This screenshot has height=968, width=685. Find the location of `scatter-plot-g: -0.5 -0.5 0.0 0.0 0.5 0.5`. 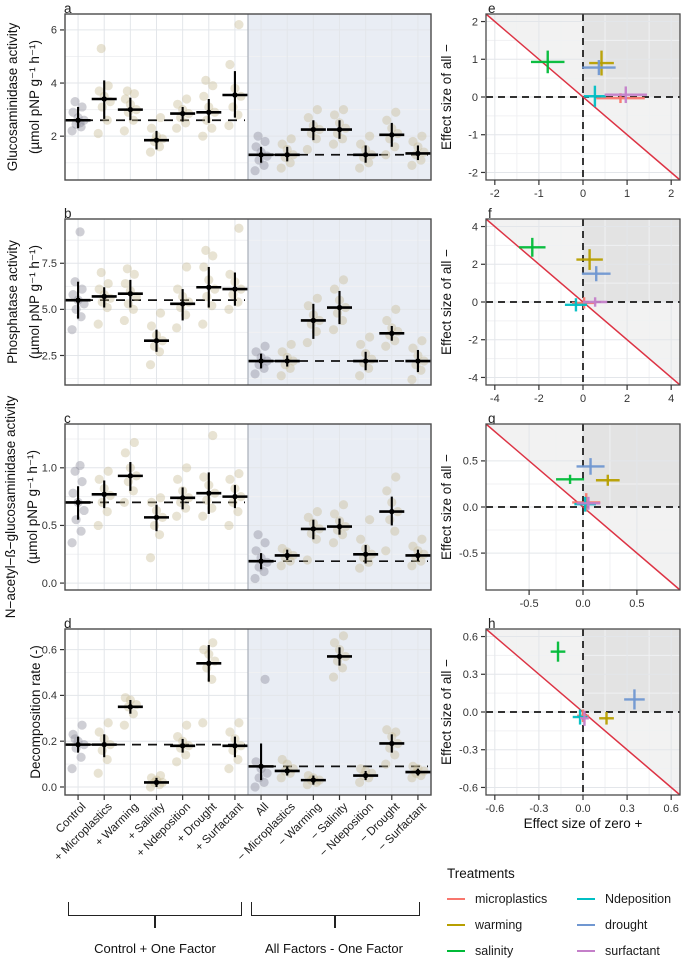

scatter-plot-g: -0.5 -0.5 0.0 0.0 0.5 0.5 is located at coordinates (570, 516).